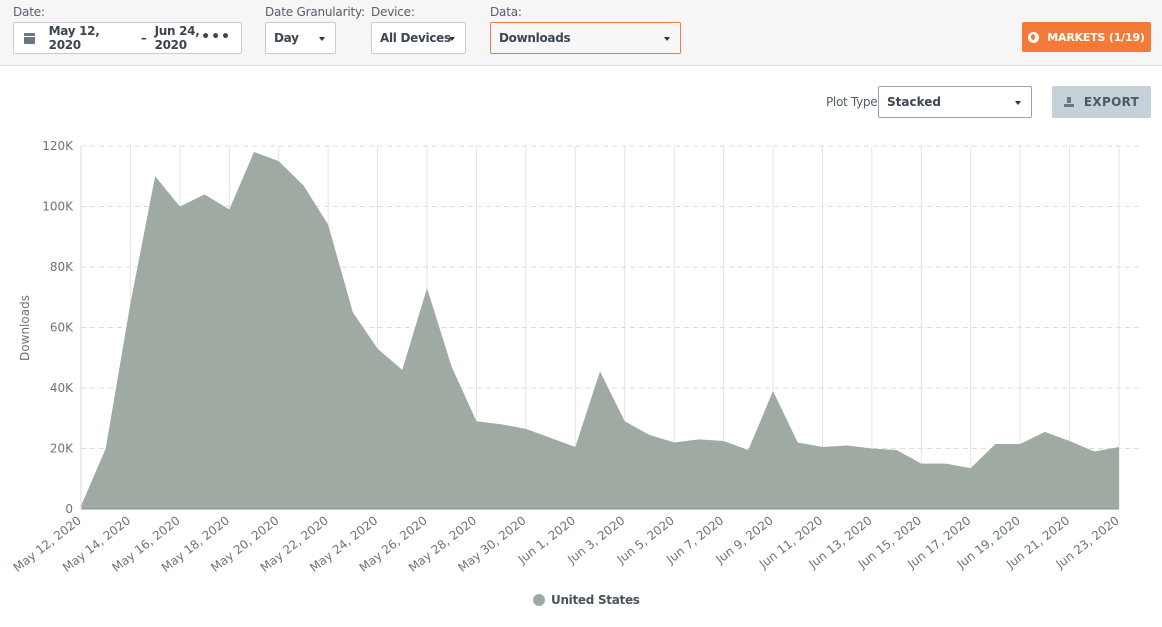 The width and height of the screenshot is (1162, 627). Describe the element at coordinates (854, 102) in the screenshot. I see `plot-type-label: Plot Type:` at that location.